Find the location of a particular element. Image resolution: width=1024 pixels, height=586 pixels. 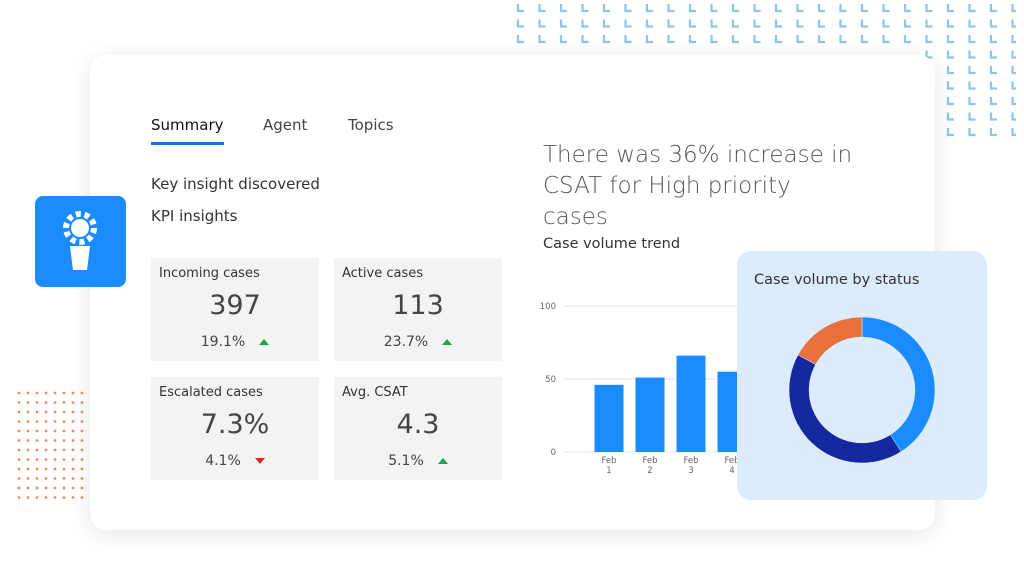

kpi-change-value: 4.1% is located at coordinates (223, 461).